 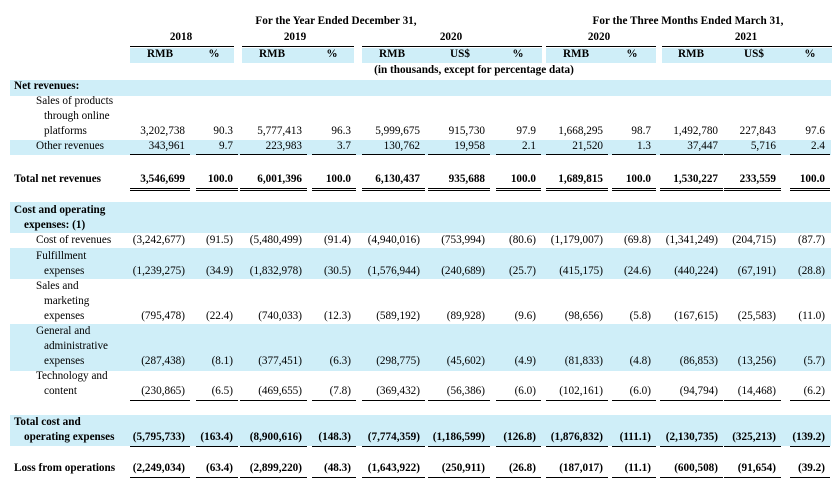 I want to click on table-cell: (9.6), so click(x=525, y=316).